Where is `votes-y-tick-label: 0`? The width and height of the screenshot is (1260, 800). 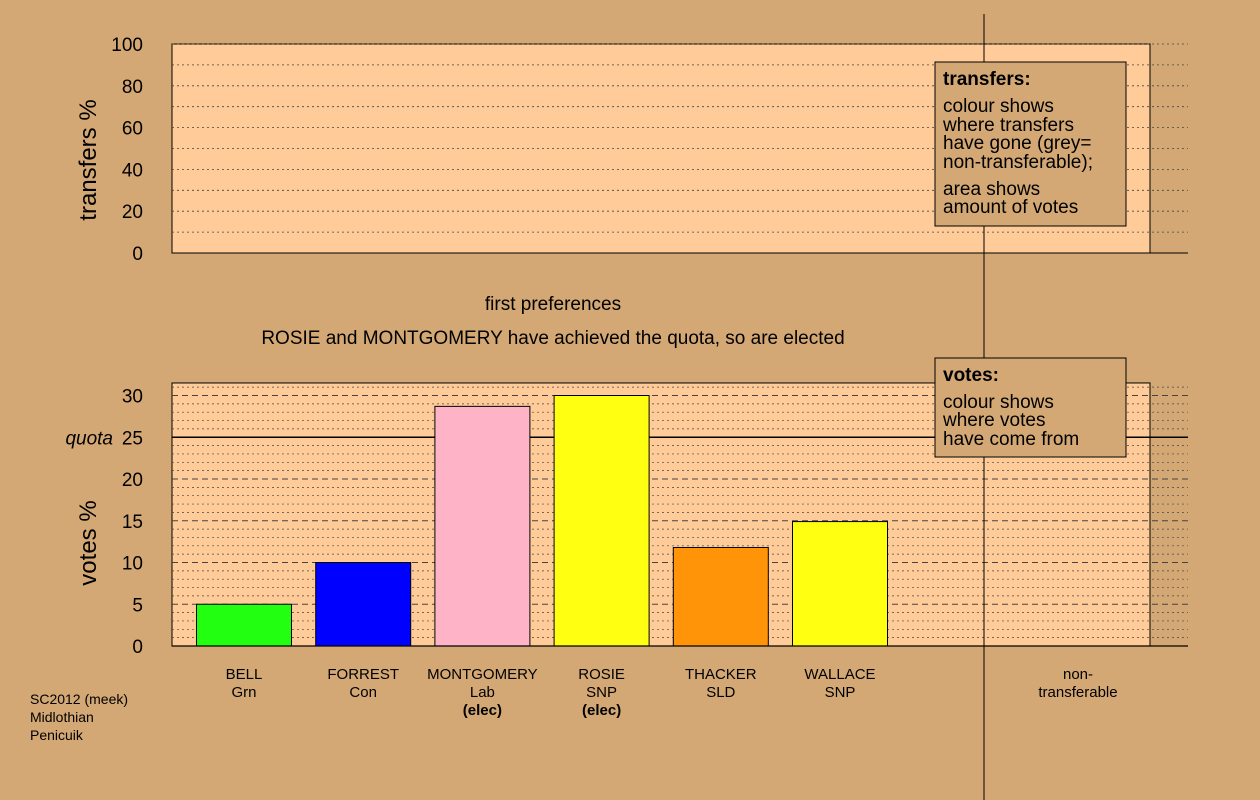 votes-y-tick-label: 0 is located at coordinates (137, 647).